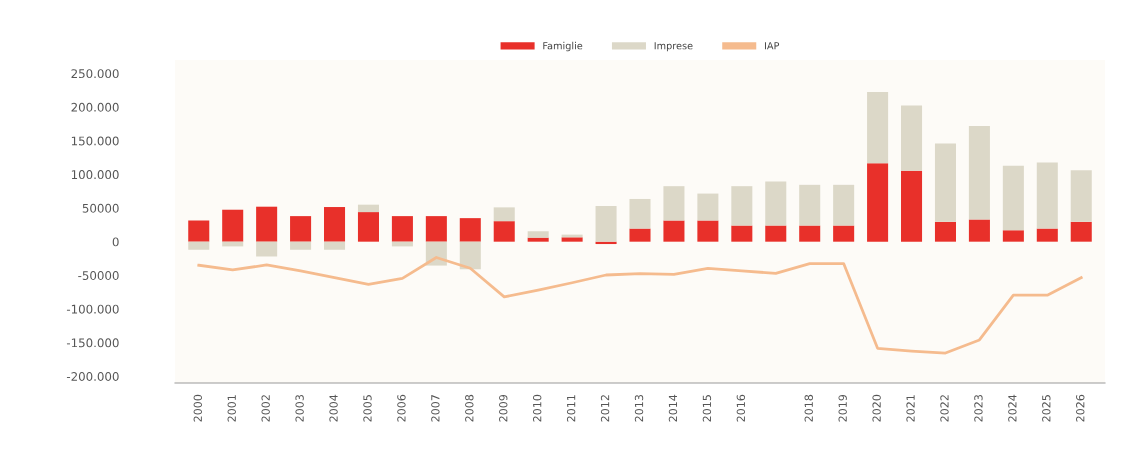 Image resolution: width=1126 pixels, height=454 pixels. I want to click on x-tick-label: 2025, so click(1046, 408).